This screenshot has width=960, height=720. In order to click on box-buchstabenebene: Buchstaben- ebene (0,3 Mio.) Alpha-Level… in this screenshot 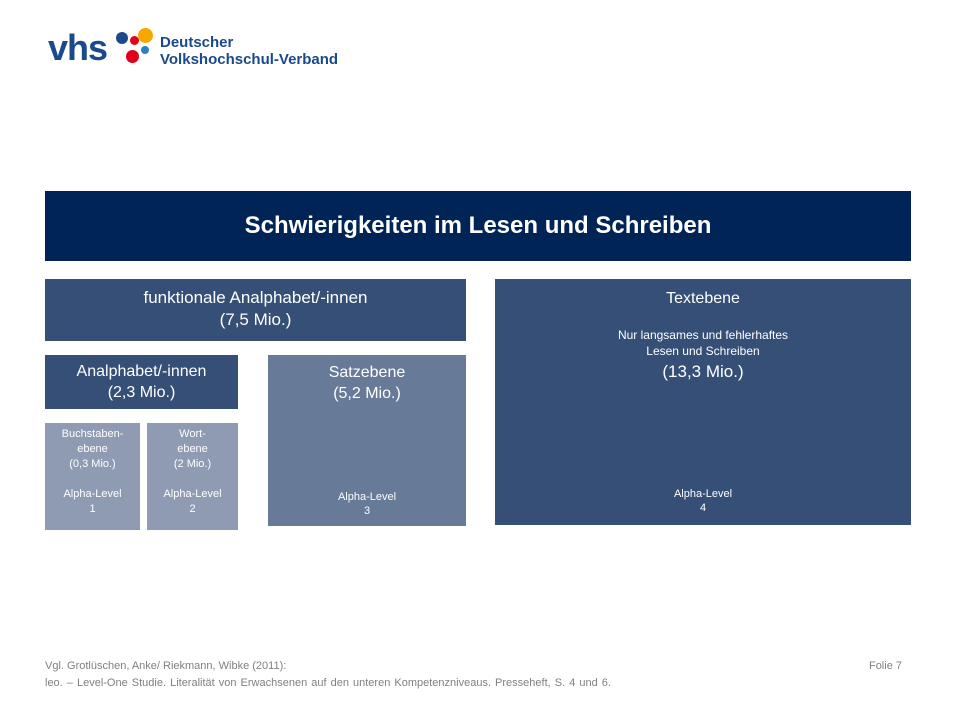, I will do `click(92, 476)`.